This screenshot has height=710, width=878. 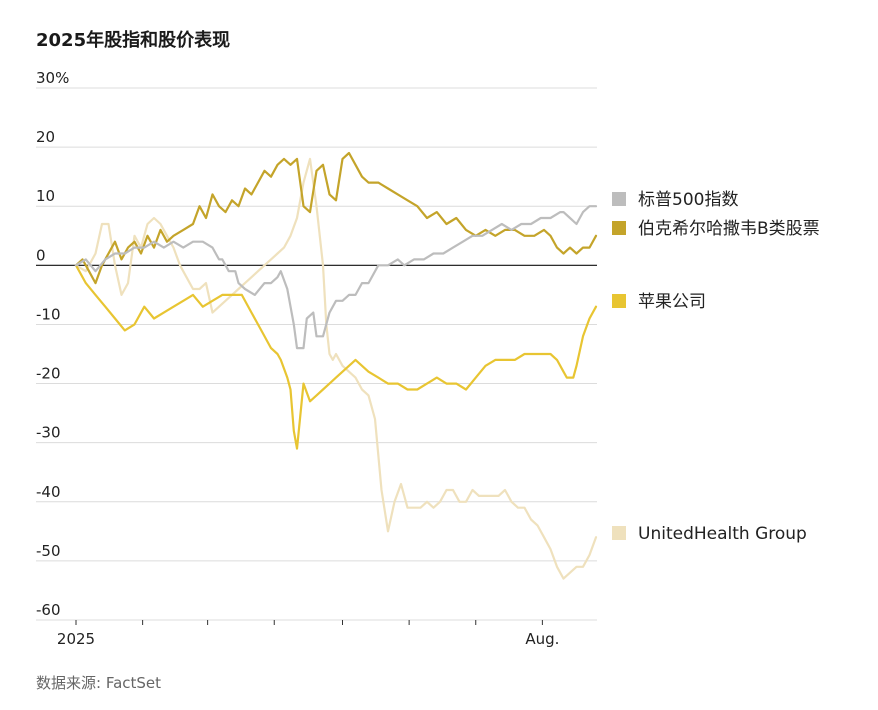 I want to click on y-tick-label: 10, so click(x=45, y=196).